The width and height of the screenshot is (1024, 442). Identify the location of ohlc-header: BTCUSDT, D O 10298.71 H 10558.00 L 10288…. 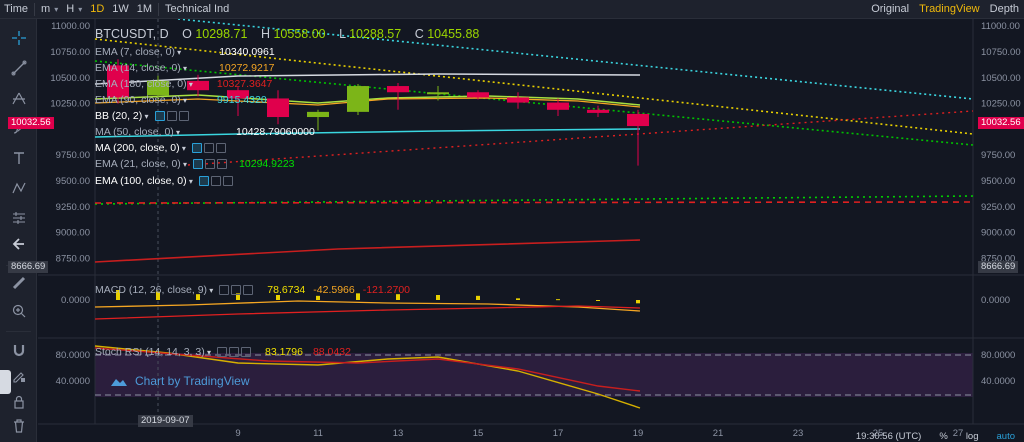
(287, 34).